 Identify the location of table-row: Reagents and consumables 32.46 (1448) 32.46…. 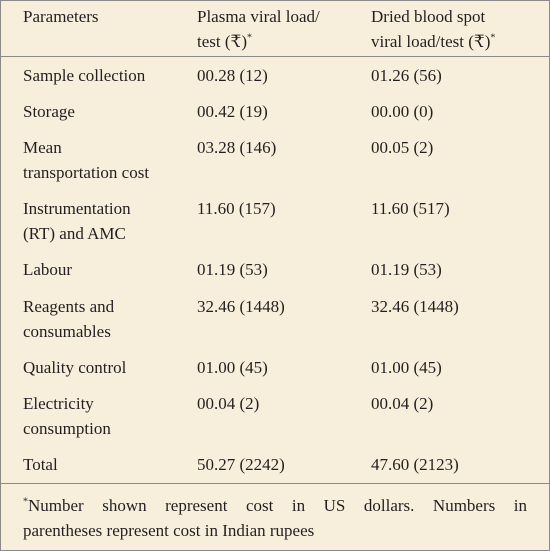
(275, 318).